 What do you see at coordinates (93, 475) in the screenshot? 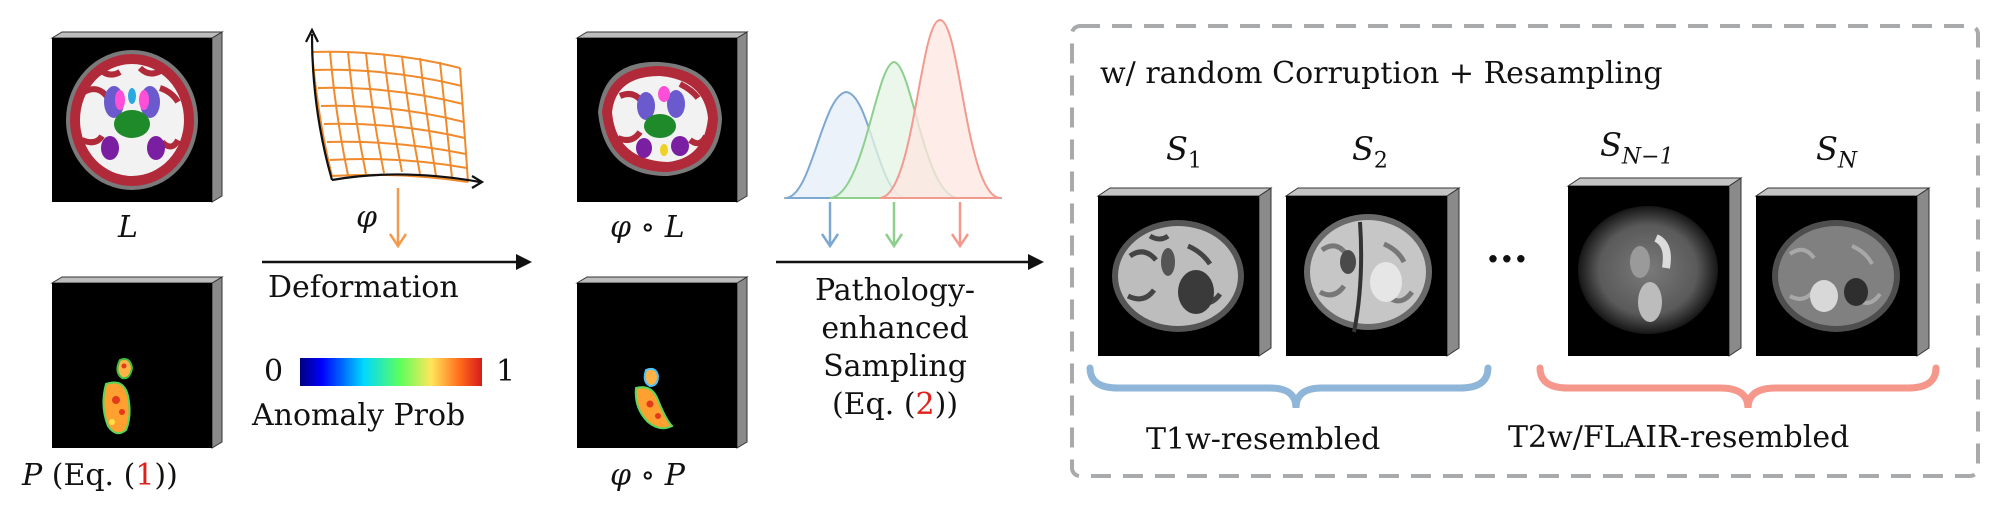
I see `label-P-eq-open: (Eq. (` at bounding box center [93, 475].